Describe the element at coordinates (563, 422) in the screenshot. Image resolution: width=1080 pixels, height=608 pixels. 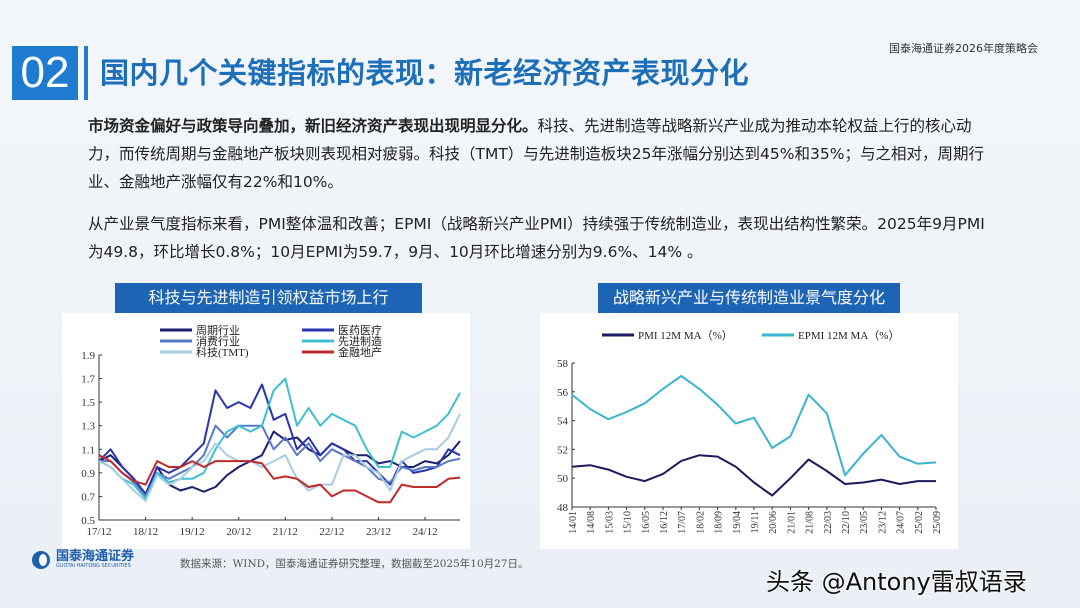
I see `y-tick-label: 54` at that location.